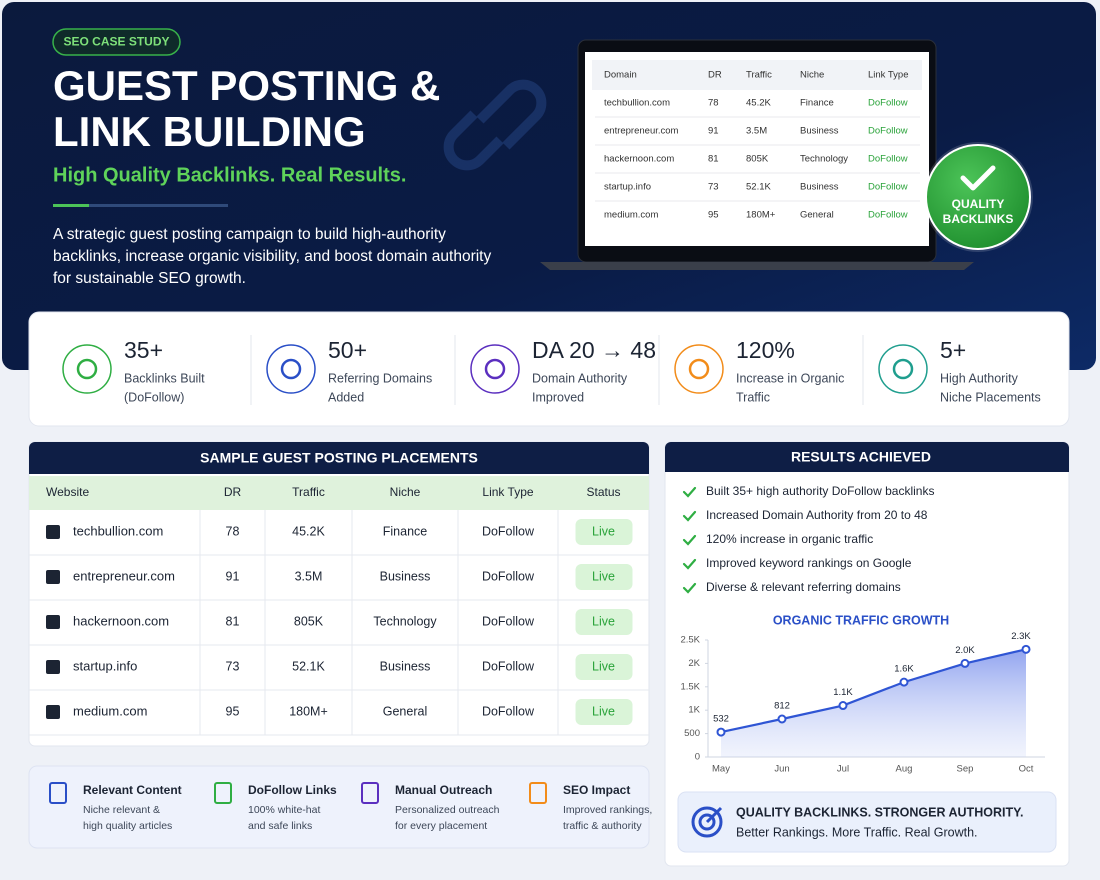 The width and height of the screenshot is (1100, 880). Describe the element at coordinates (380, 378) in the screenshot. I see `stat-label: Referring Domains` at that location.